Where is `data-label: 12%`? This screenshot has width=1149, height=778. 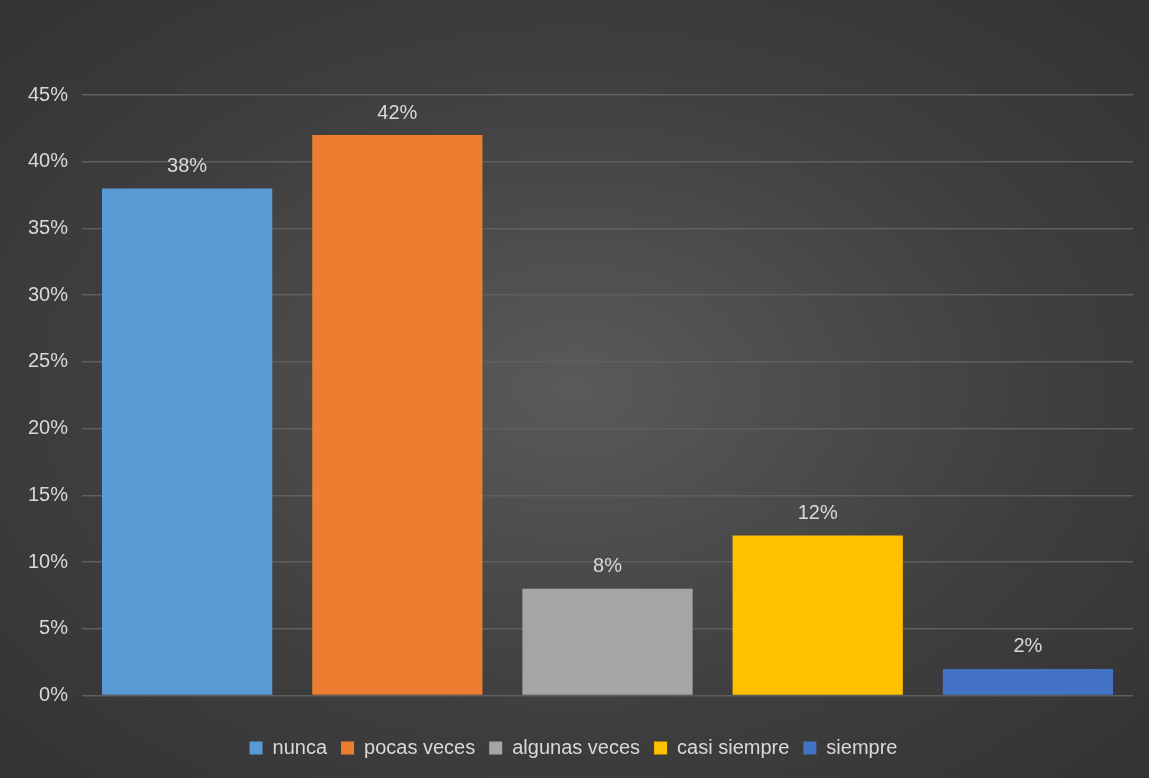
data-label: 12% is located at coordinates (817, 511).